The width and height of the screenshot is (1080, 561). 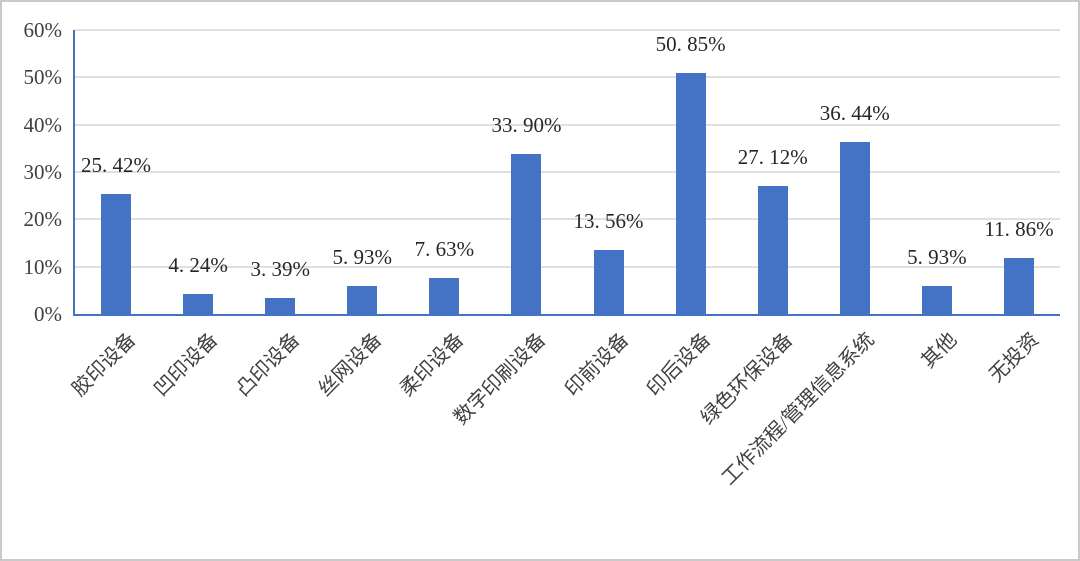 What do you see at coordinates (799, 409) in the screenshot?
I see `x-axis-category-label: 工作流程/管理信息系统` at bounding box center [799, 409].